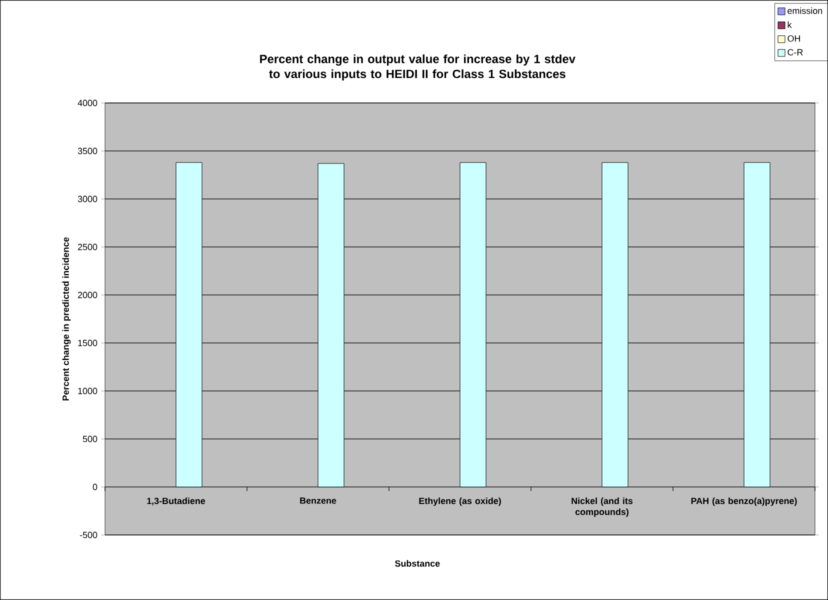 The image size is (828, 600). I want to click on y-tick-label: 2000, so click(88, 295).